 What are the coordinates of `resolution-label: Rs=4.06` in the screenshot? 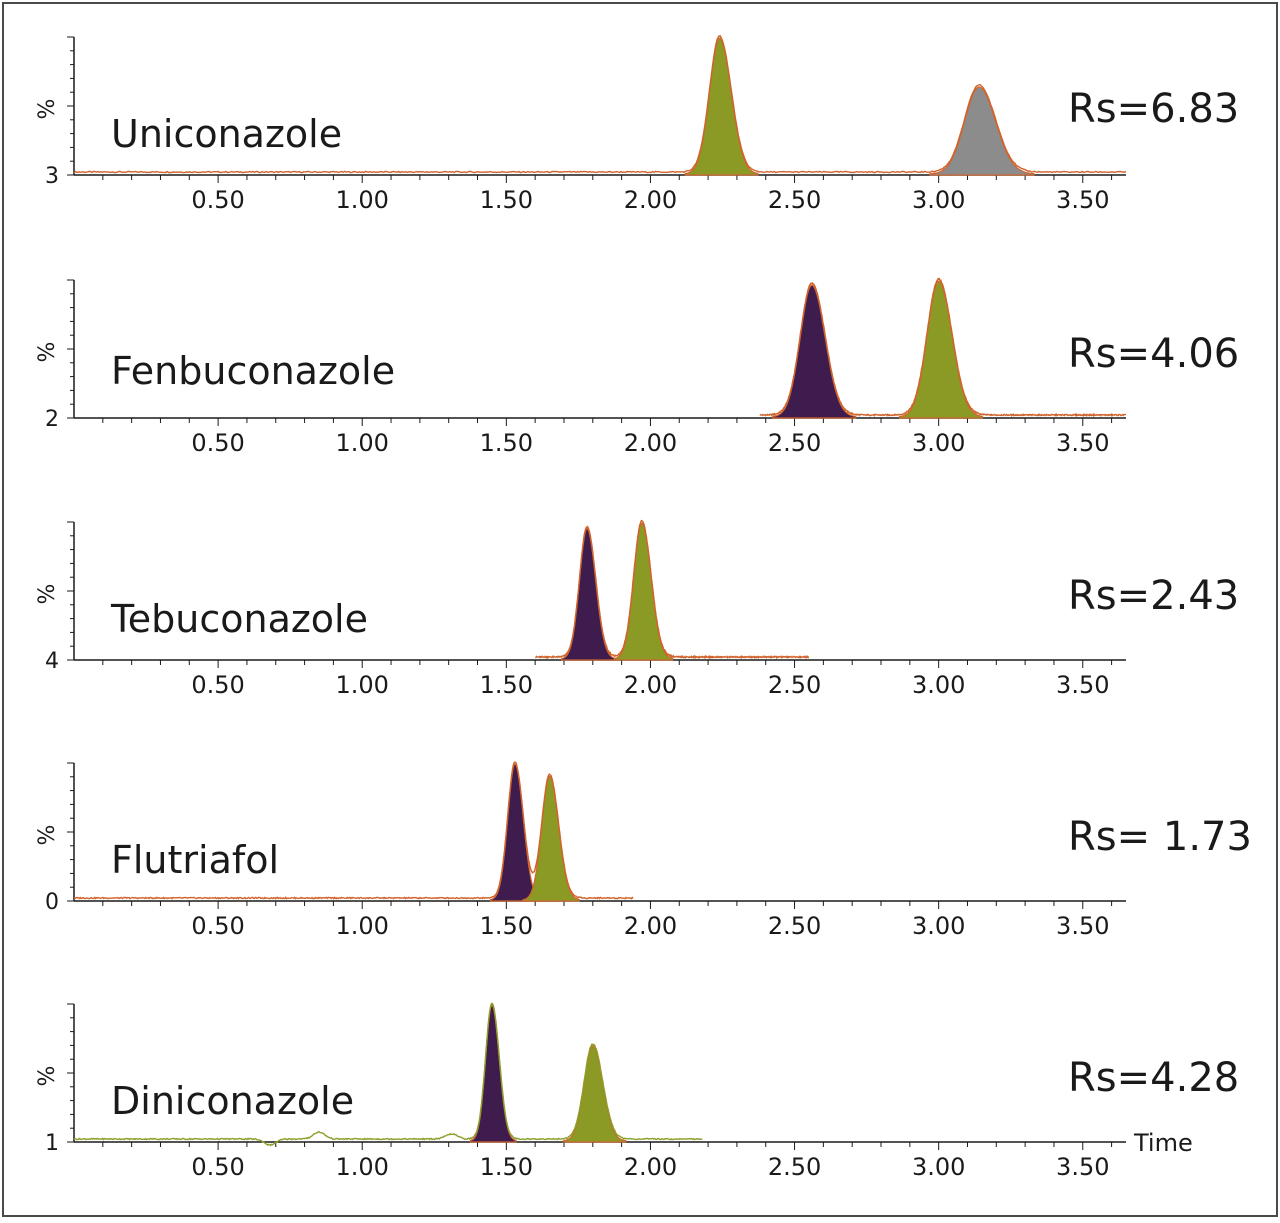 It's located at (1153, 354).